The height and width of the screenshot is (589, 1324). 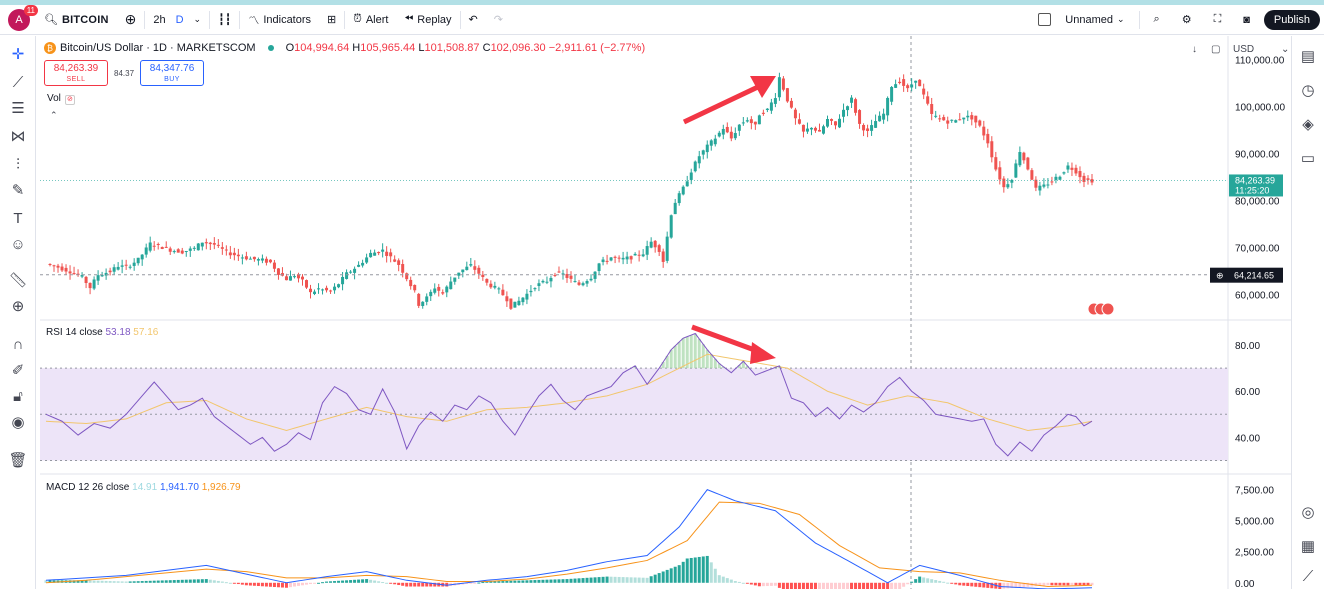 I want to click on currency-dropdown: ⌄, so click(x=1285, y=49).